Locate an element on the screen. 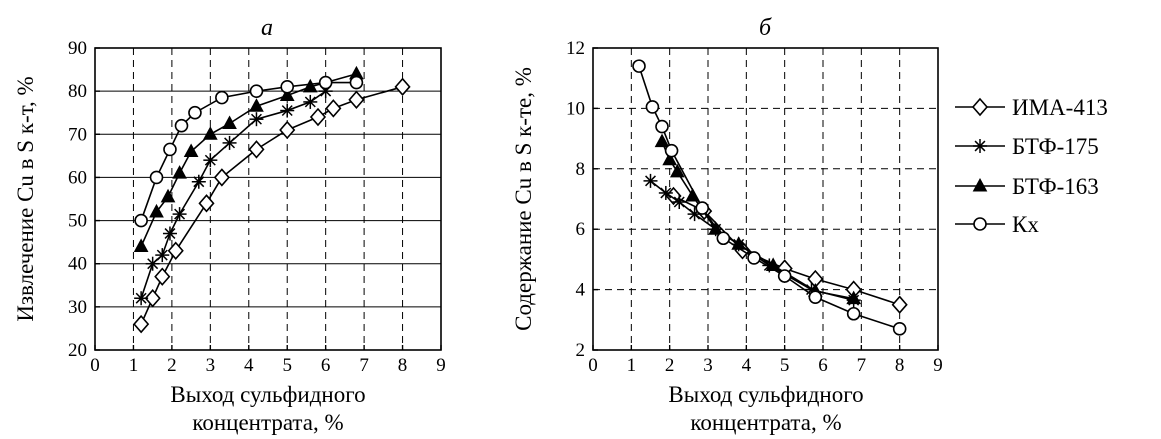 This screenshot has width=1161, height=439. chart-a-series-кх is located at coordinates (249, 151).